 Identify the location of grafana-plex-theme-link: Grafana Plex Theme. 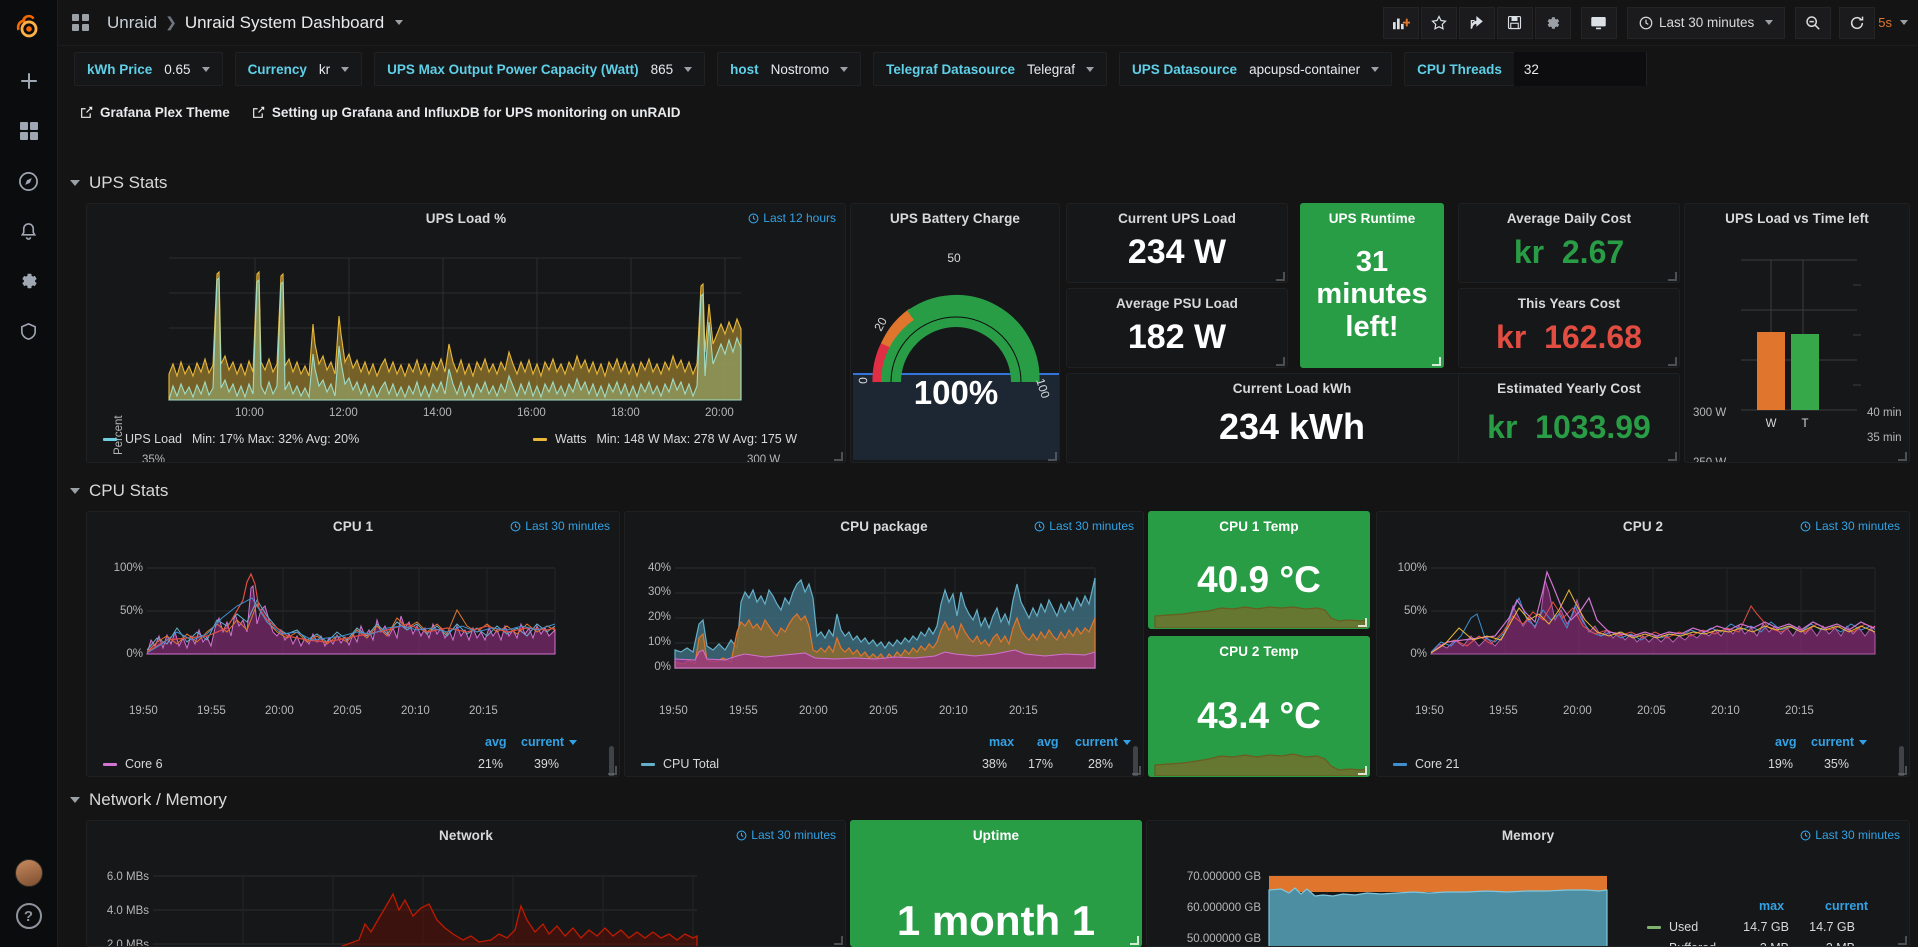
(155, 112).